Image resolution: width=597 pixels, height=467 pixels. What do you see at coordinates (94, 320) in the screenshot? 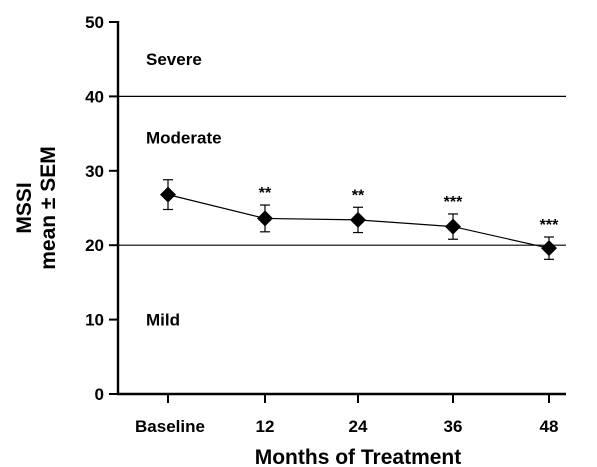
I see `y-tick-label: 10` at bounding box center [94, 320].